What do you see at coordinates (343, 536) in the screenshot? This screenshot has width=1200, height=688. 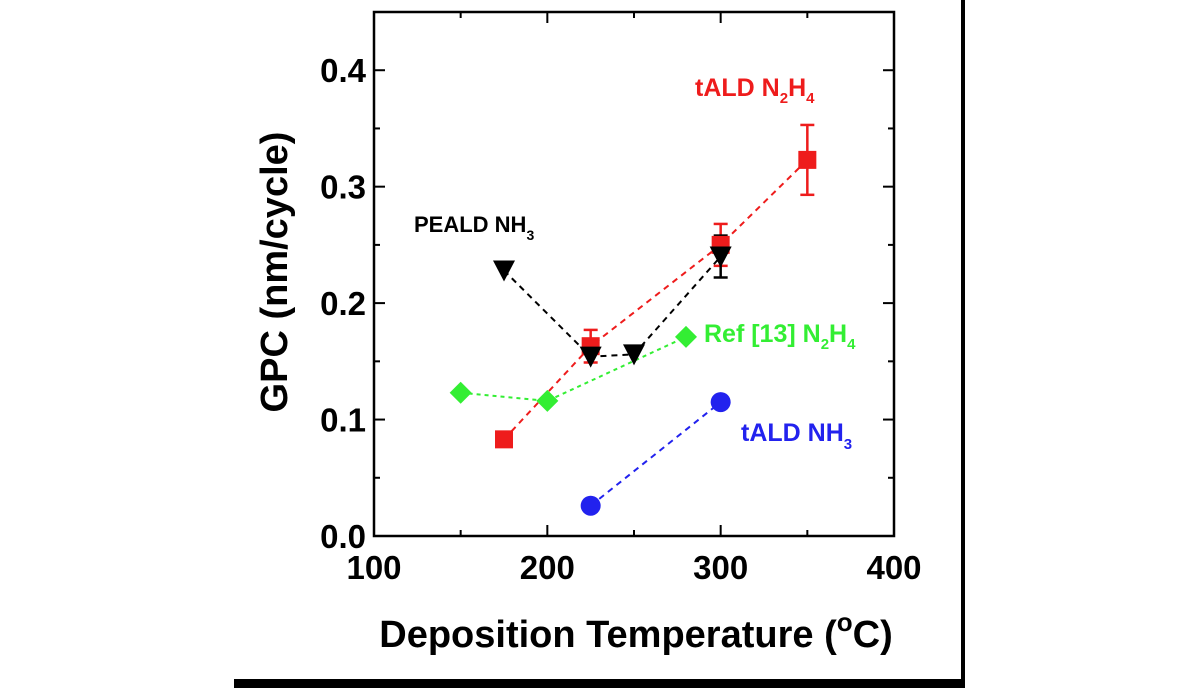 I see `y-tick-label: 0.0` at bounding box center [343, 536].